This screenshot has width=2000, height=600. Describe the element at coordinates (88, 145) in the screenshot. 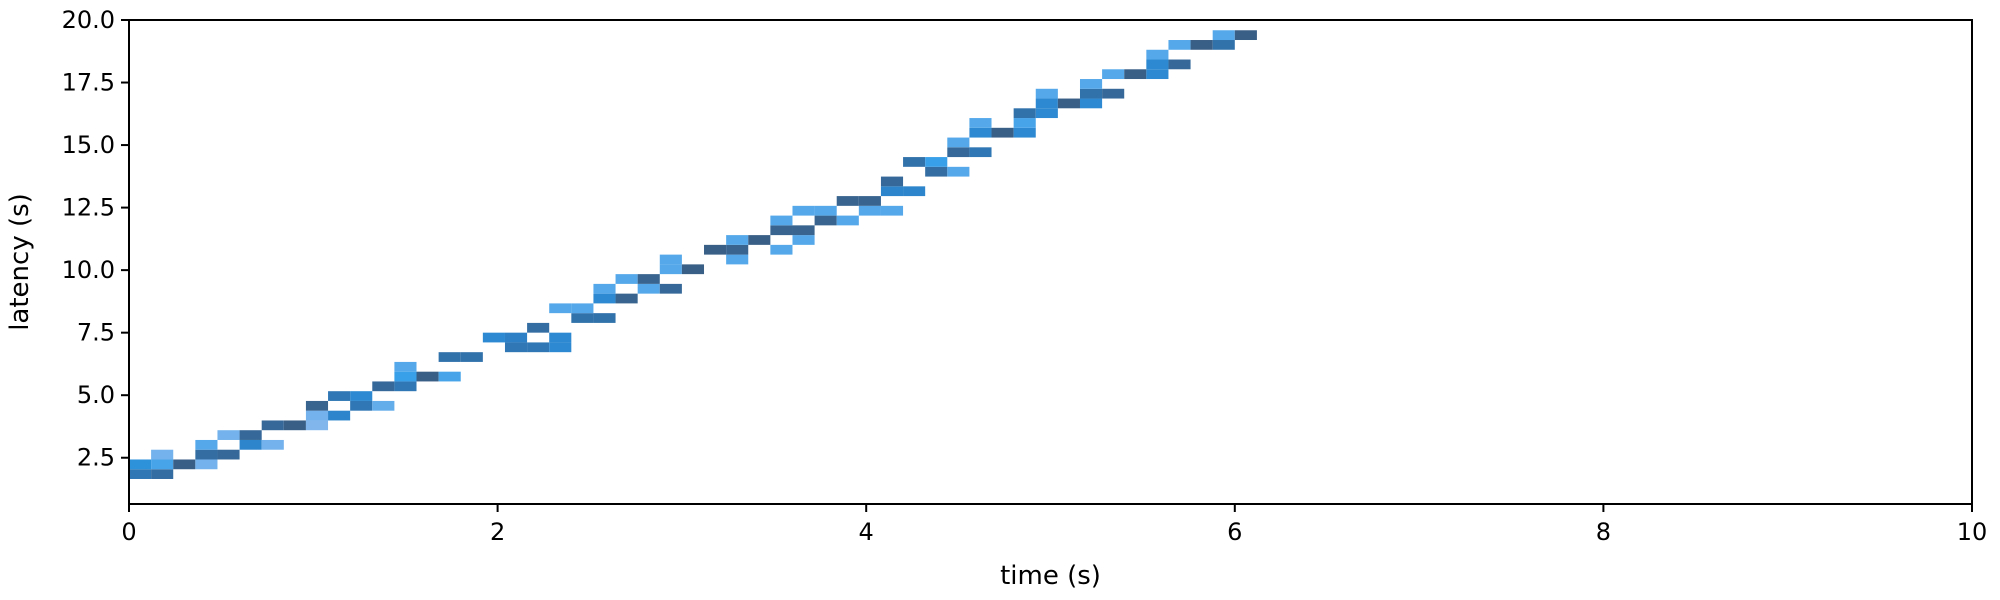

I see `y-tick-label: 15.0` at that location.